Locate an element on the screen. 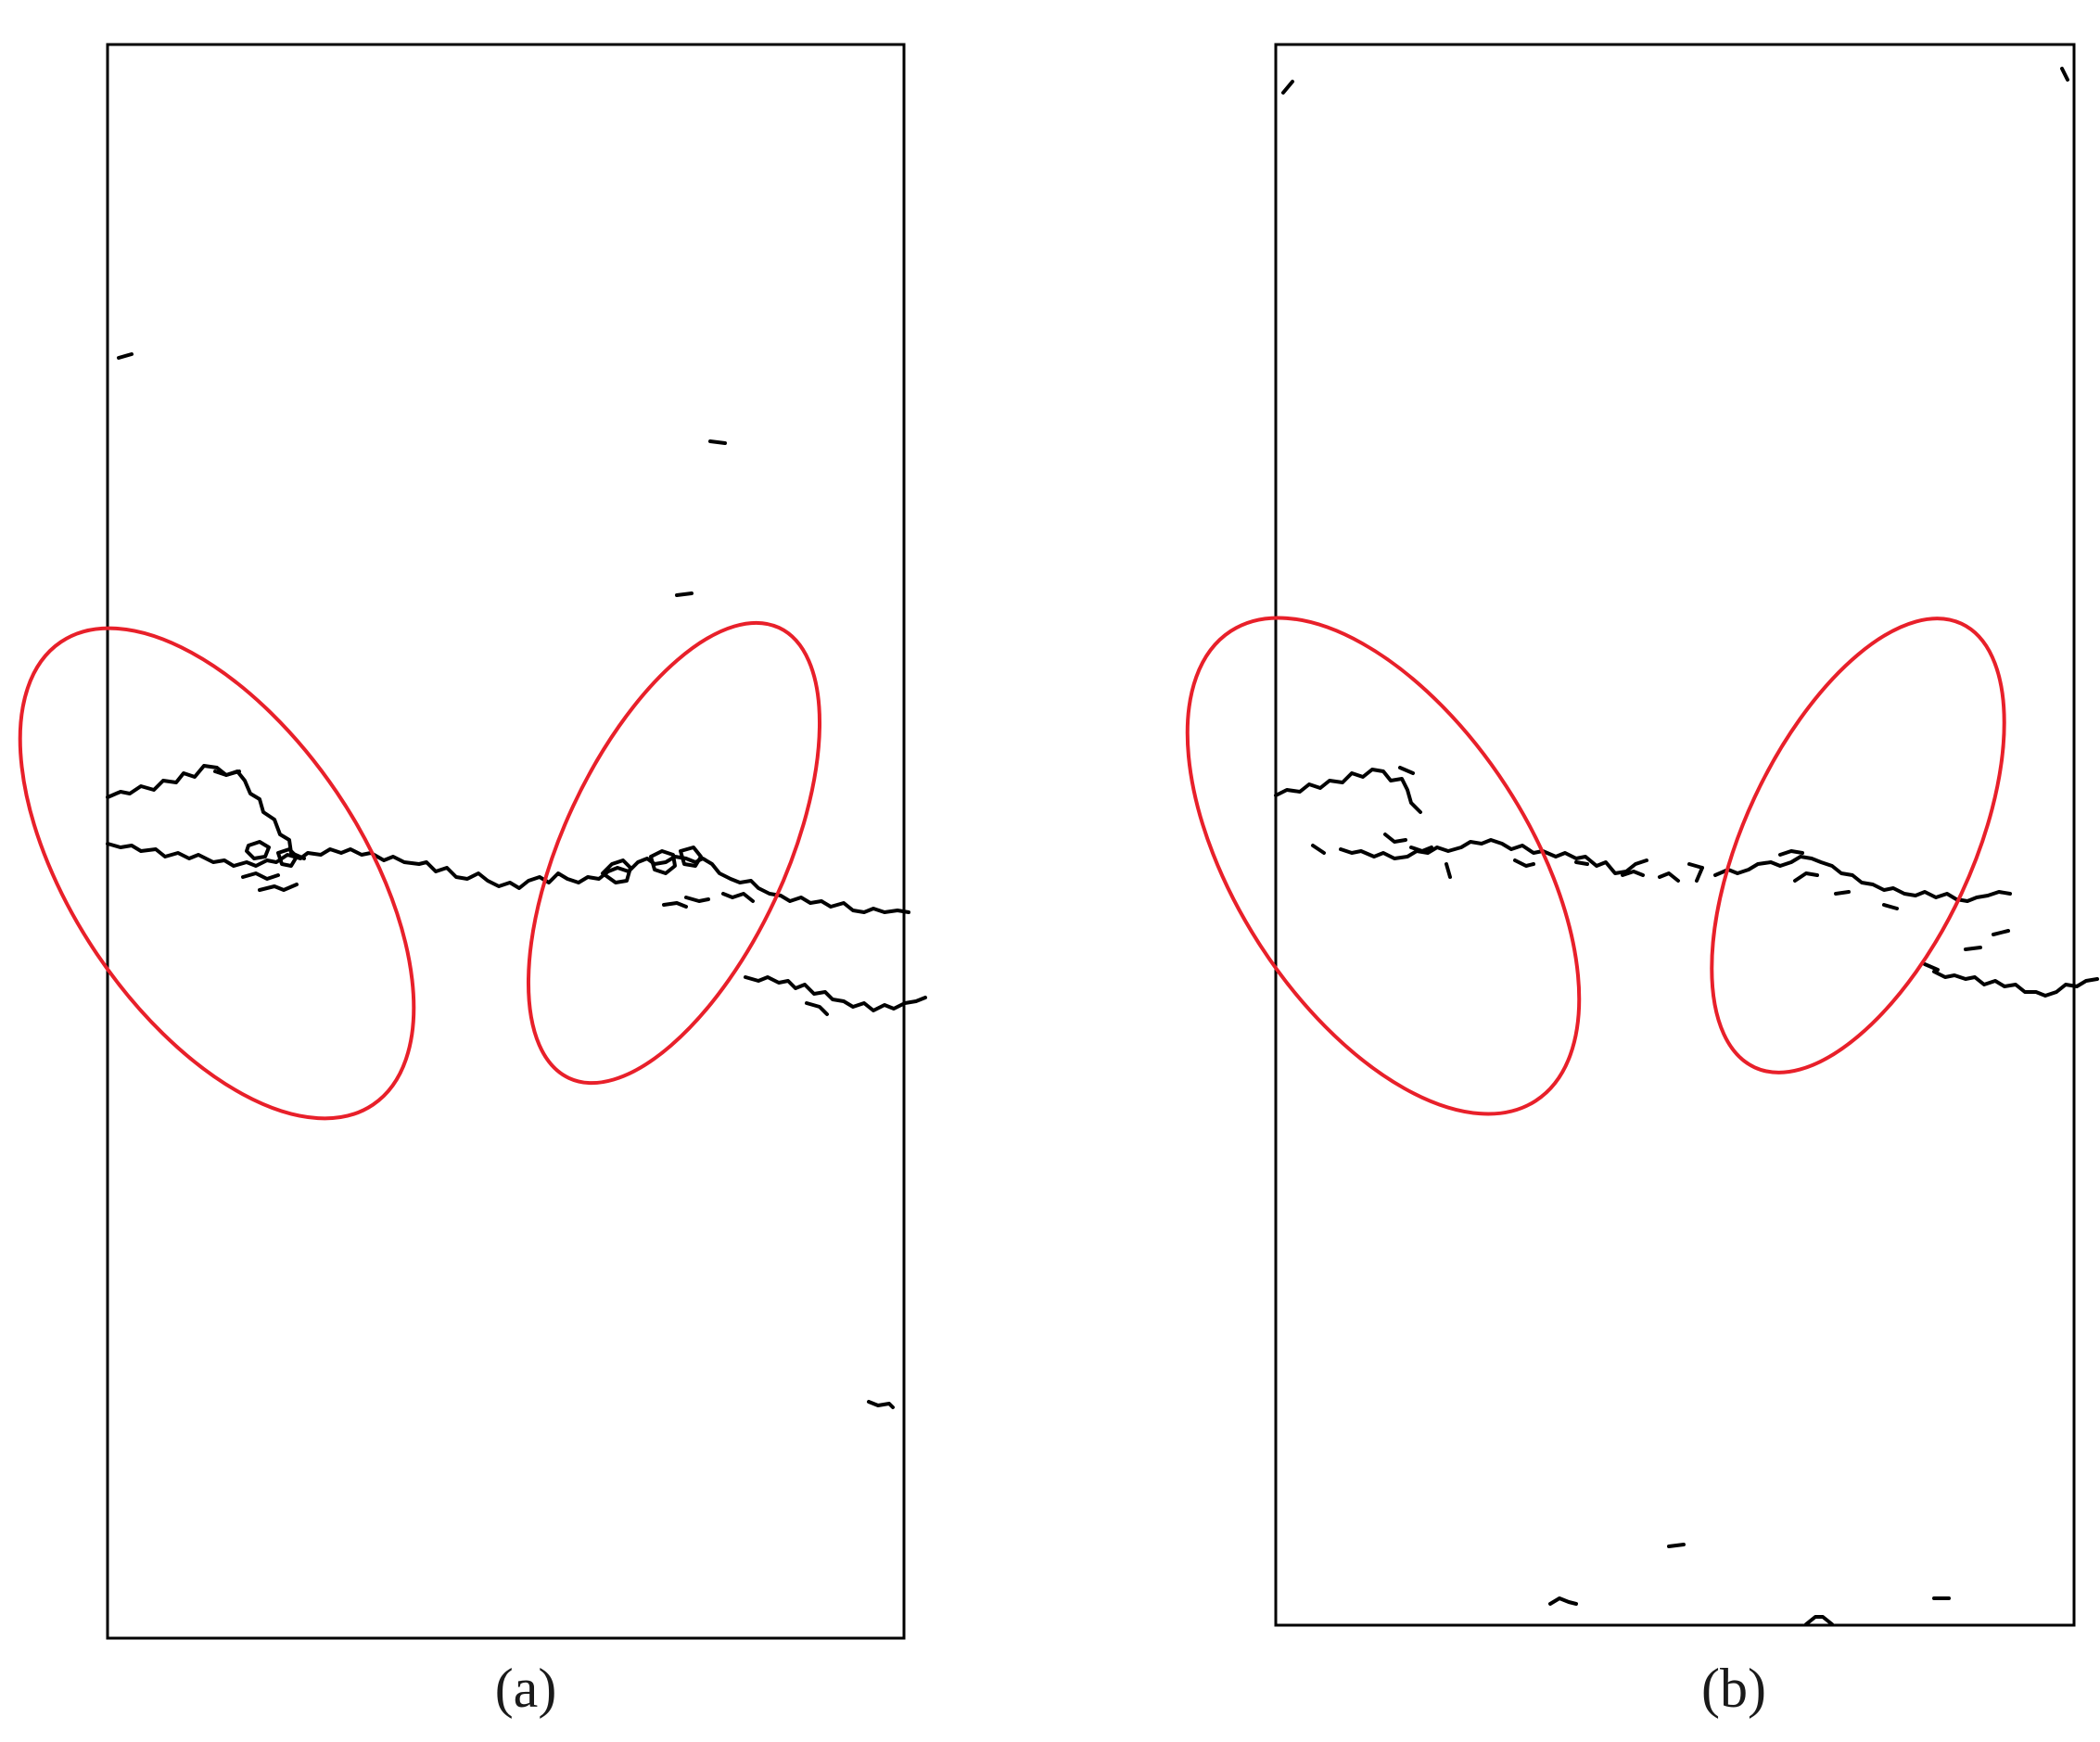 The width and height of the screenshot is (2100, 1742). panel-a-main-crack-upper is located at coordinates (206, 812).